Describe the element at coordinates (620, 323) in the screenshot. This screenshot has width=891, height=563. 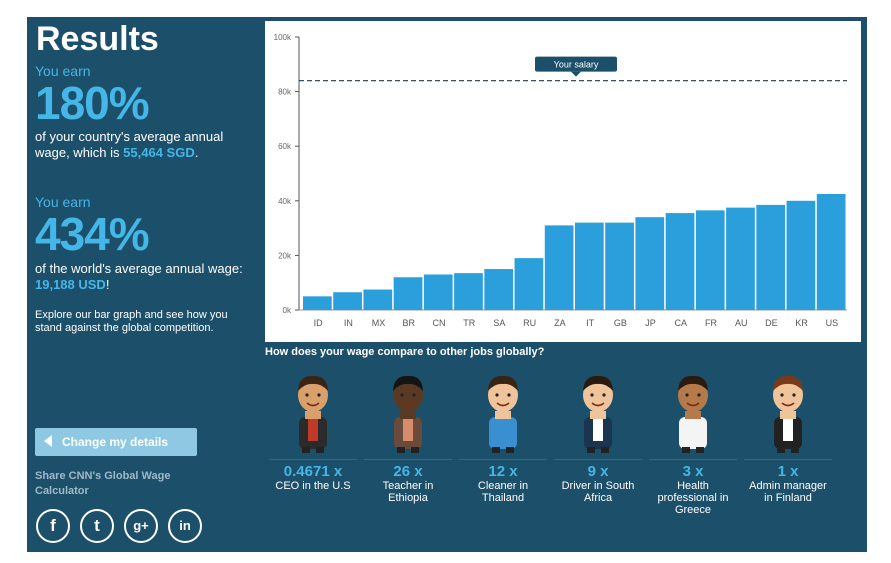
I see `x-tick-label: GB` at that location.